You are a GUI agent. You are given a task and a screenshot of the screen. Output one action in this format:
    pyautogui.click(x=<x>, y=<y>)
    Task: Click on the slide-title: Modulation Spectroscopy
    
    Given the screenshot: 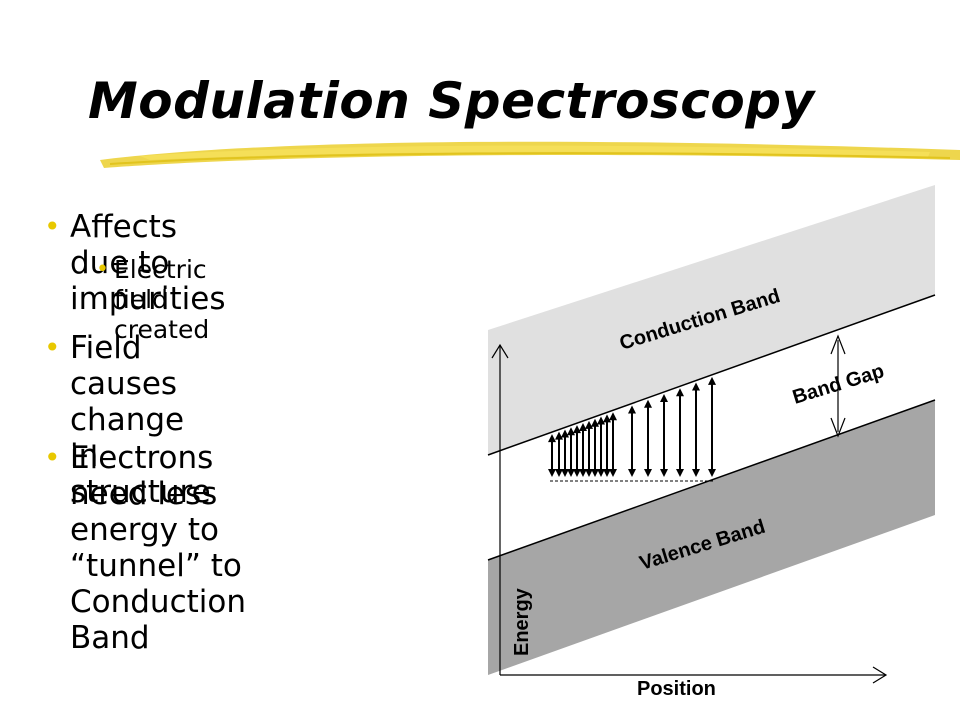 What is the action you would take?
    pyautogui.click(x=451, y=101)
    